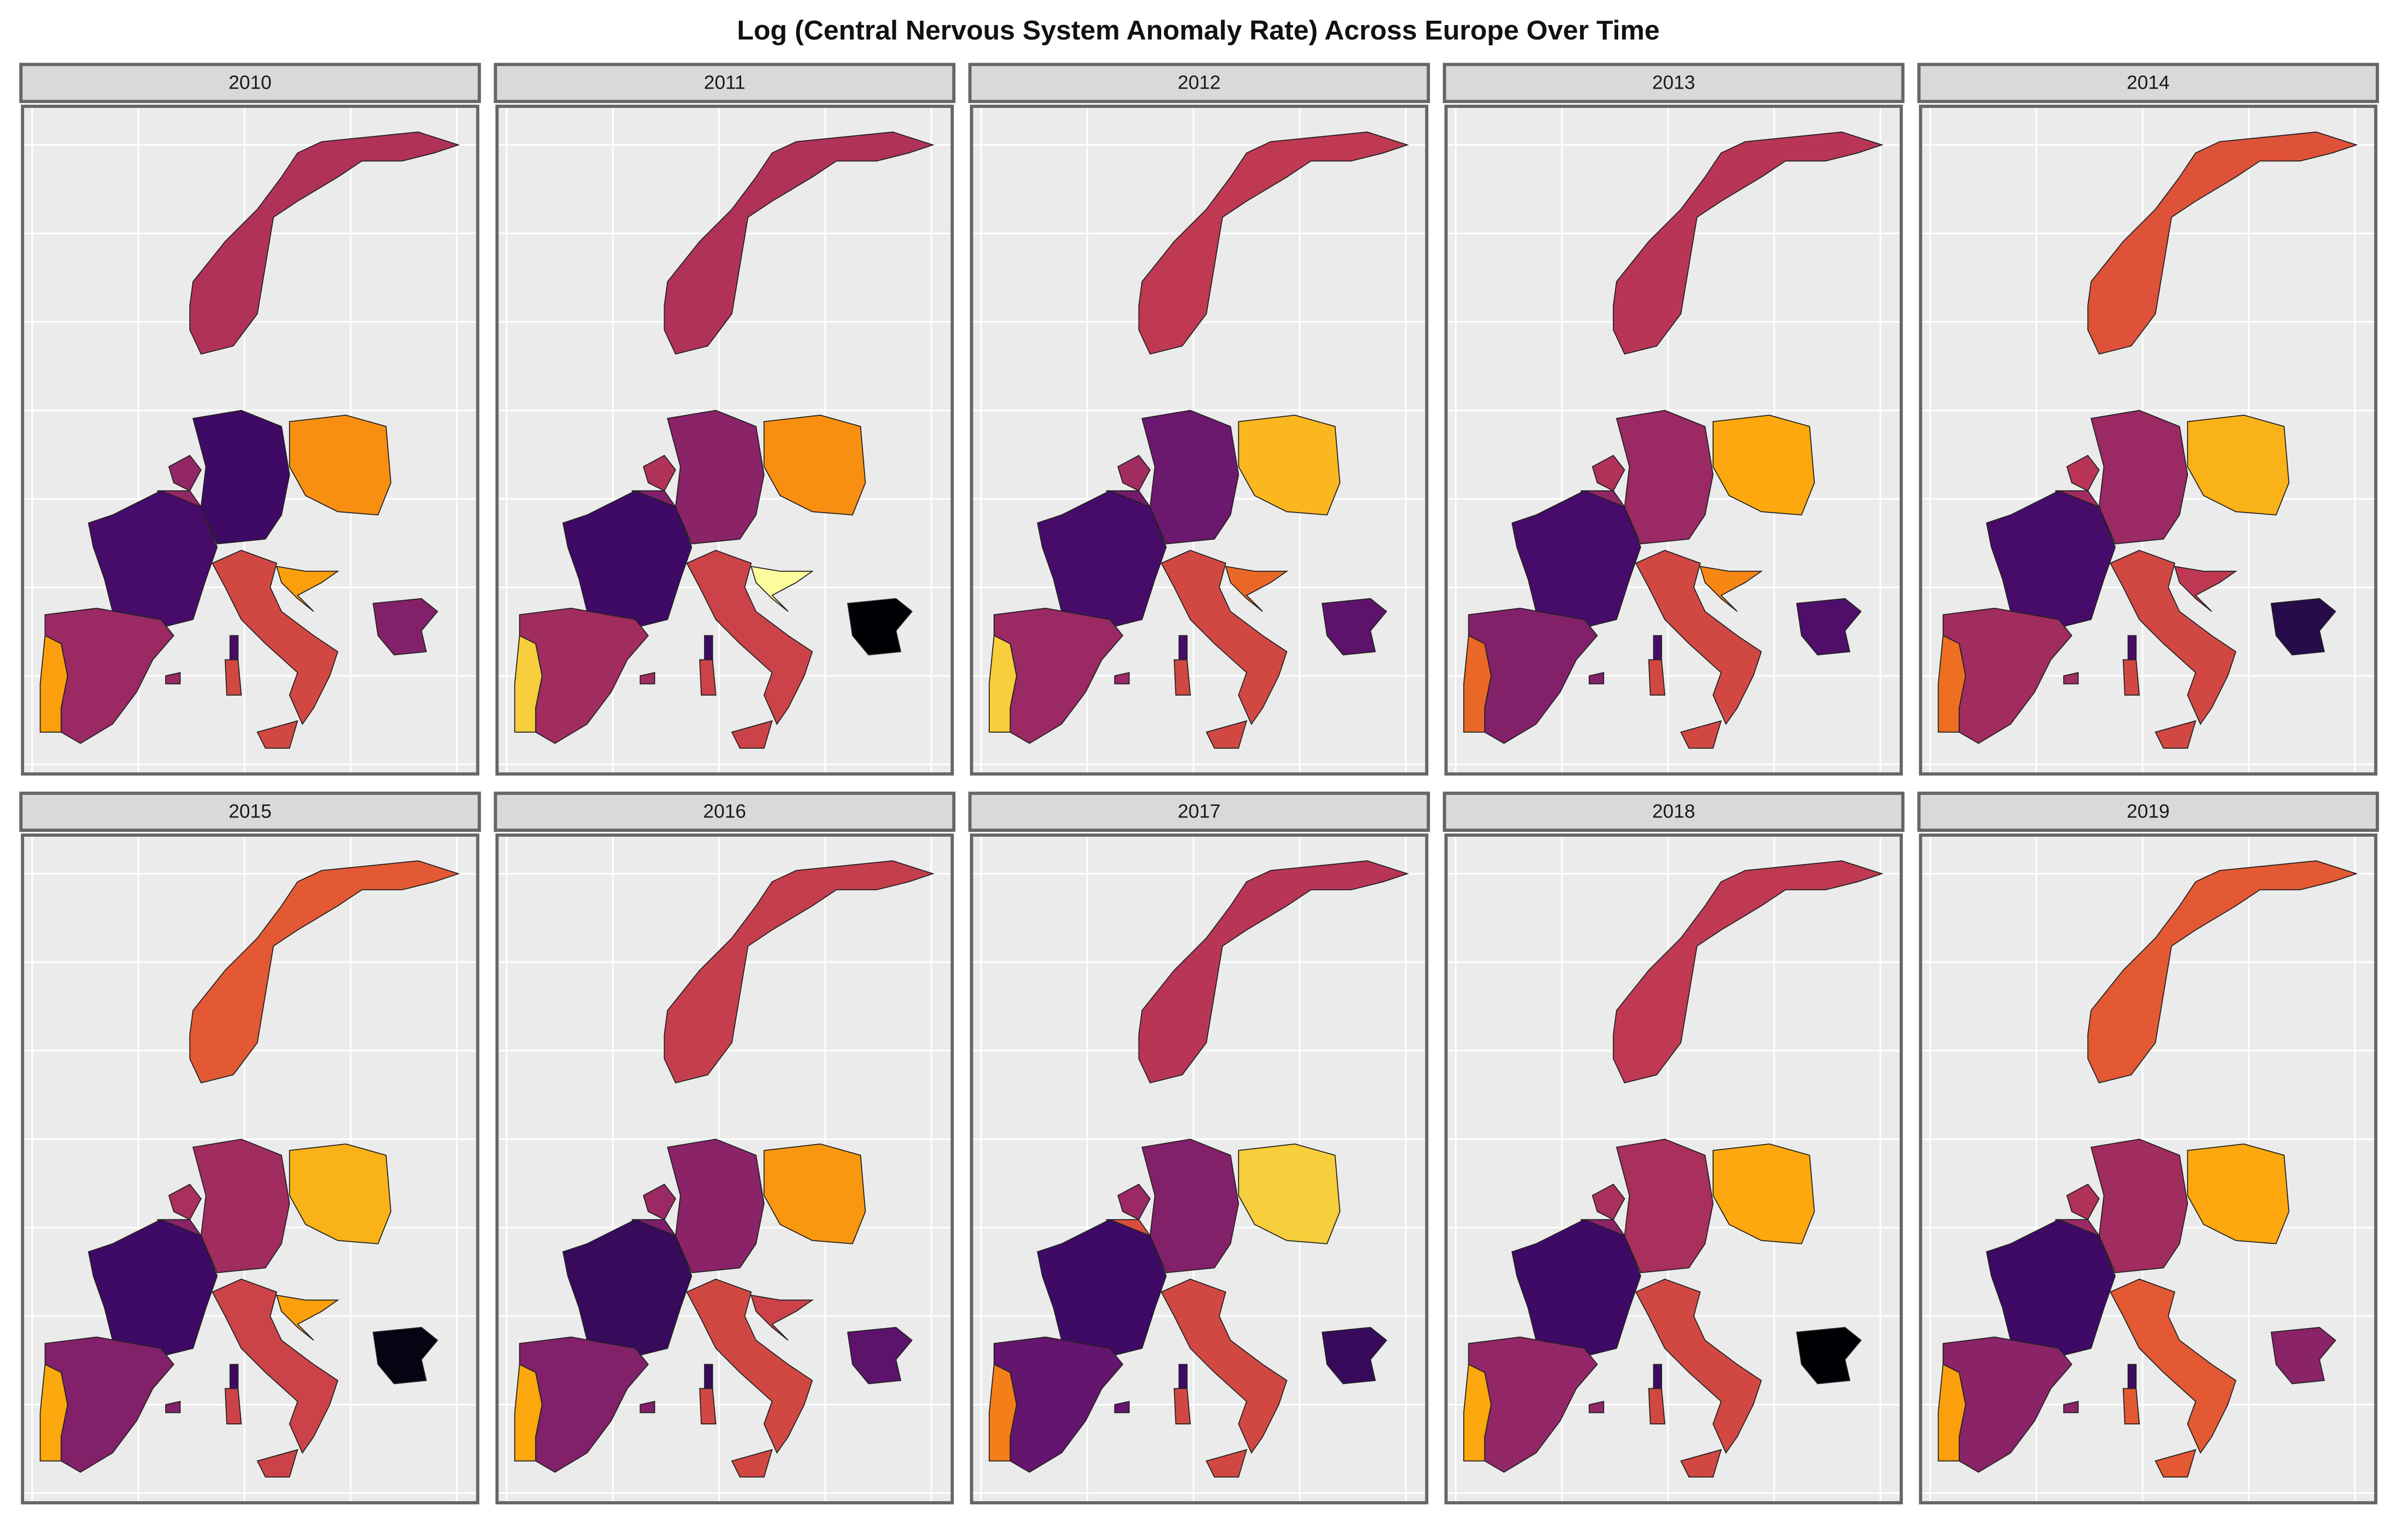 This screenshot has height=1527, width=2408. I want to click on strip-label: 2018, so click(1673, 811).